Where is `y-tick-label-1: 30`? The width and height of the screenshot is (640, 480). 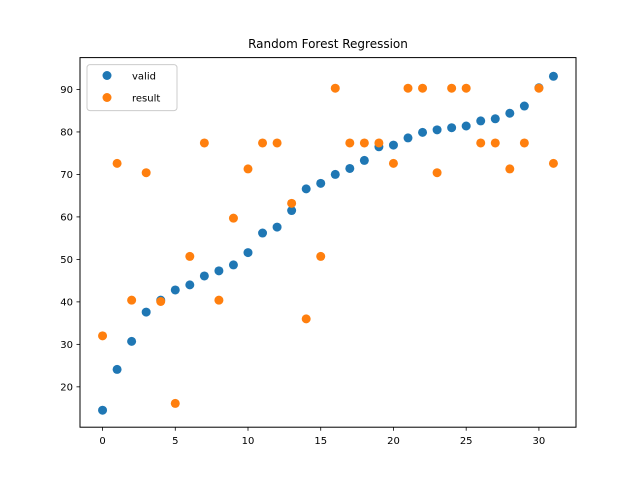 y-tick-label-1: 30 is located at coordinates (66, 345).